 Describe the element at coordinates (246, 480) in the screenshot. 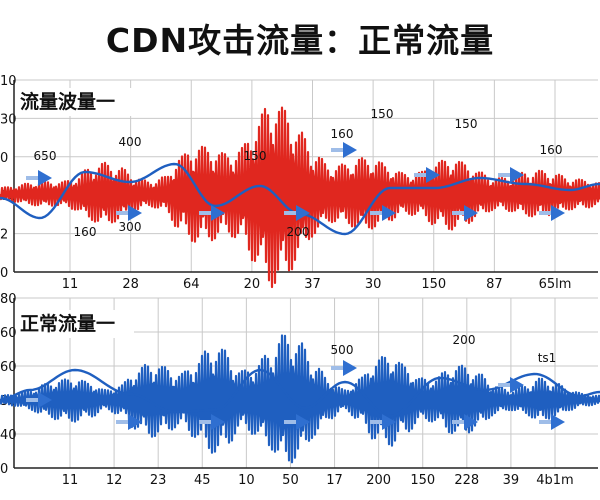

I see `x-tick-label: 10` at that location.